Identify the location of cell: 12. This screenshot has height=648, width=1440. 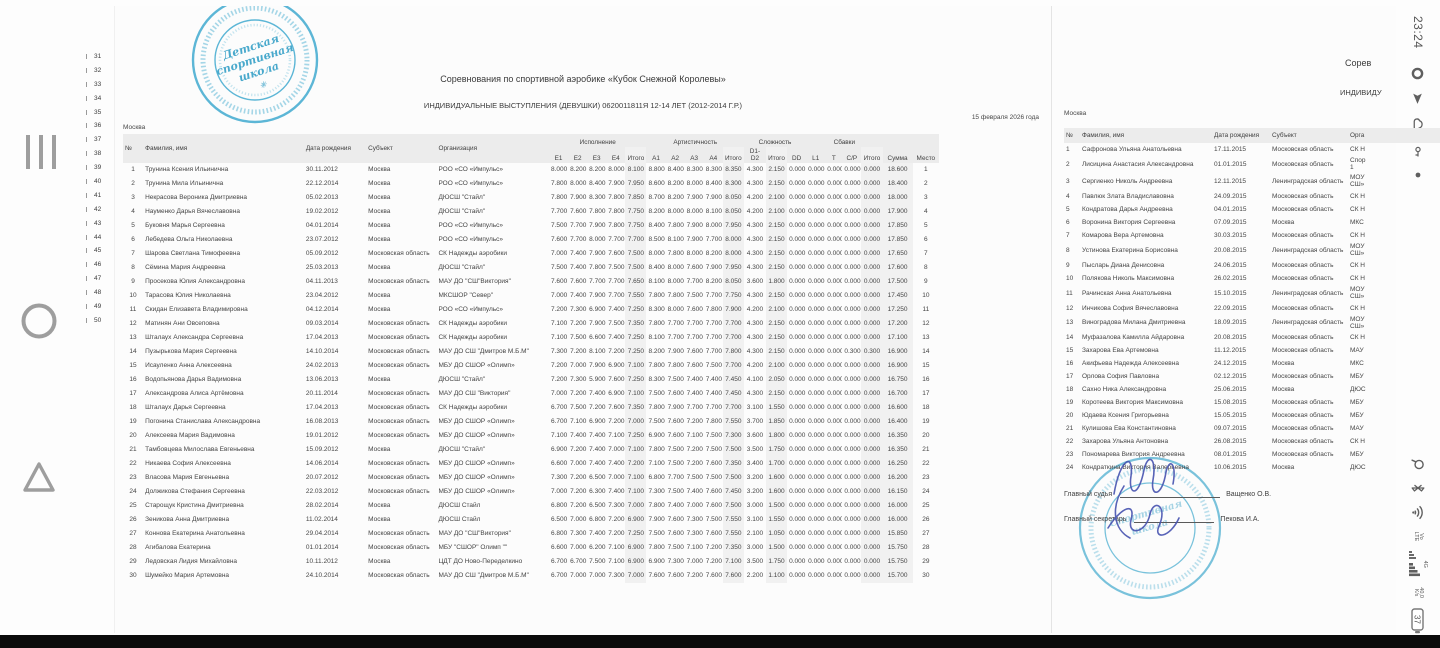
(926, 324).